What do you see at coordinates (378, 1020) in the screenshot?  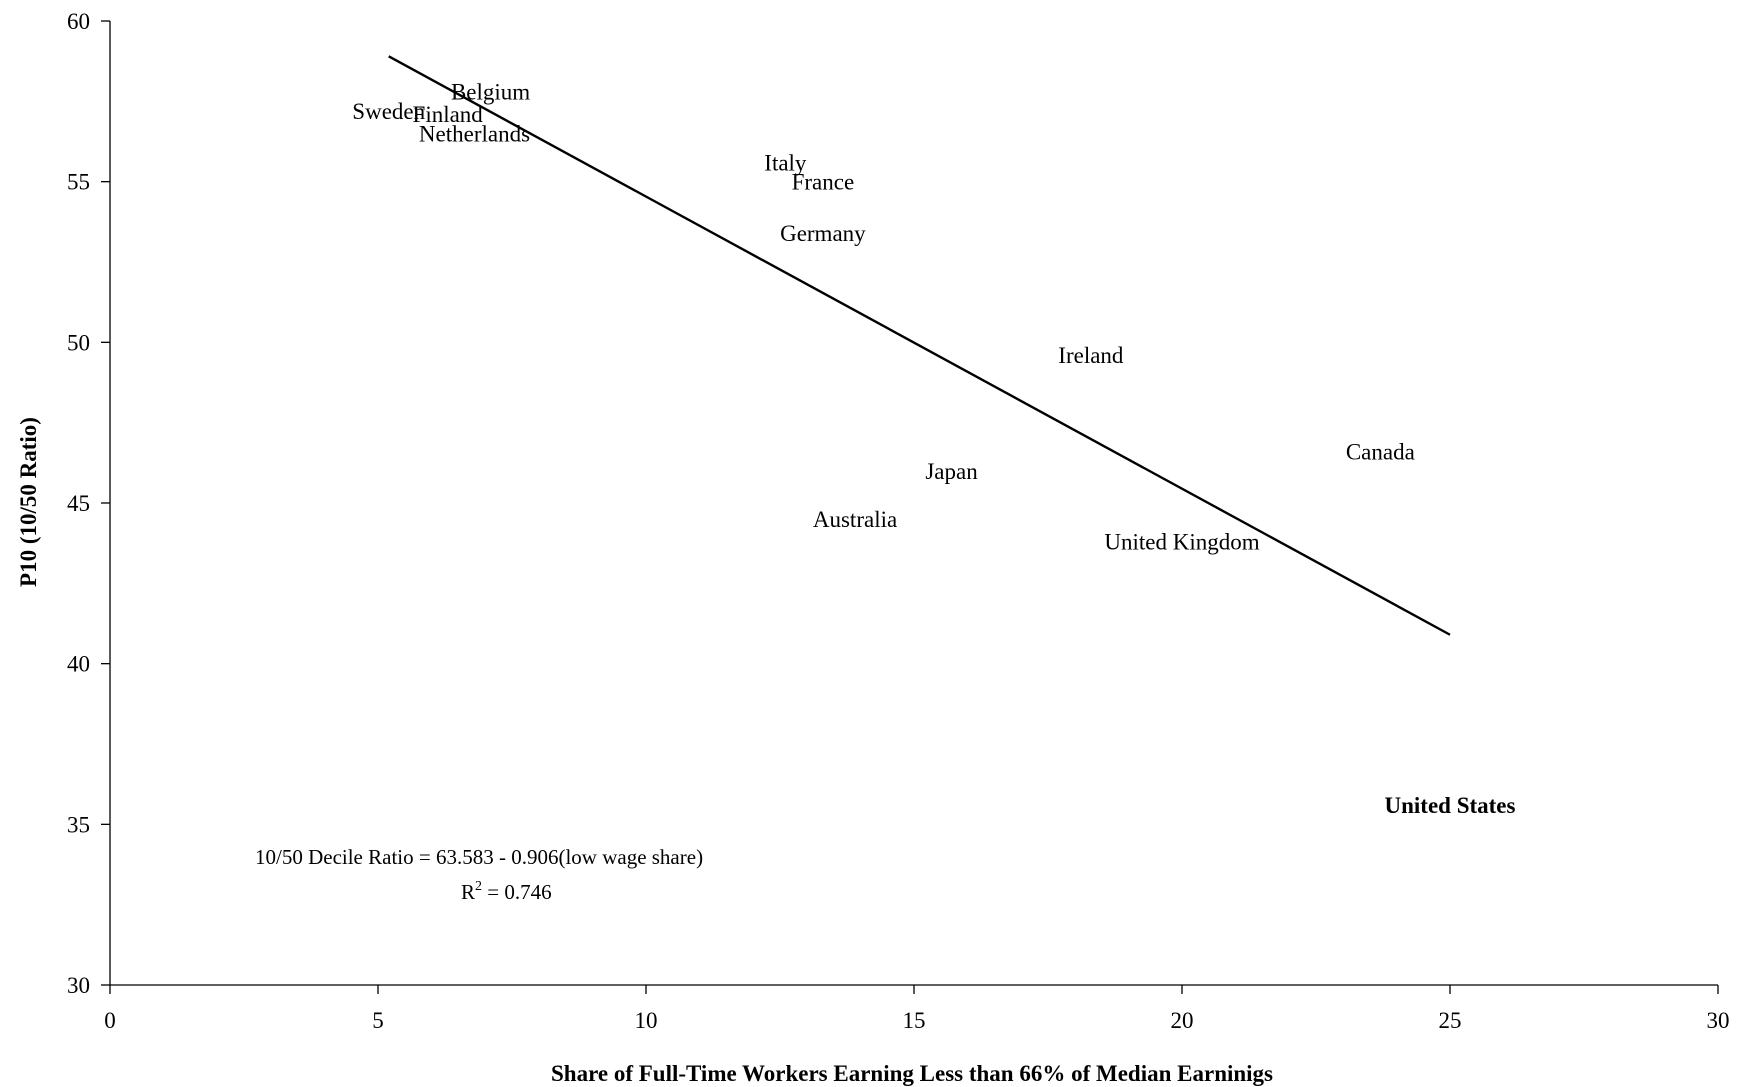 I see `x-tick-label: 5` at bounding box center [378, 1020].